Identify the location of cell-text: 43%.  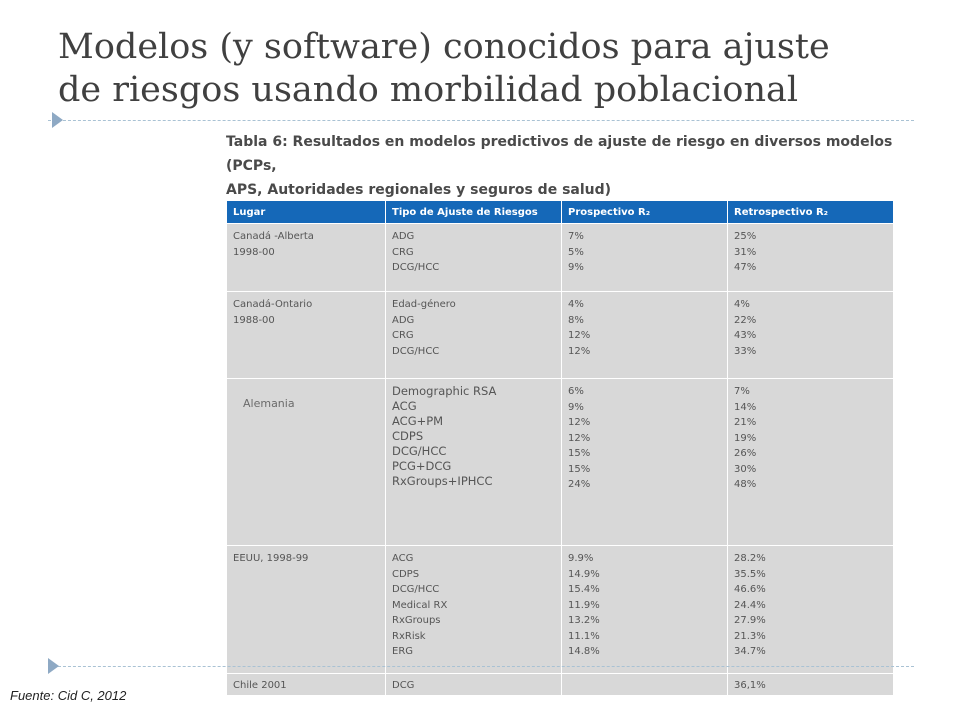
(745, 335).